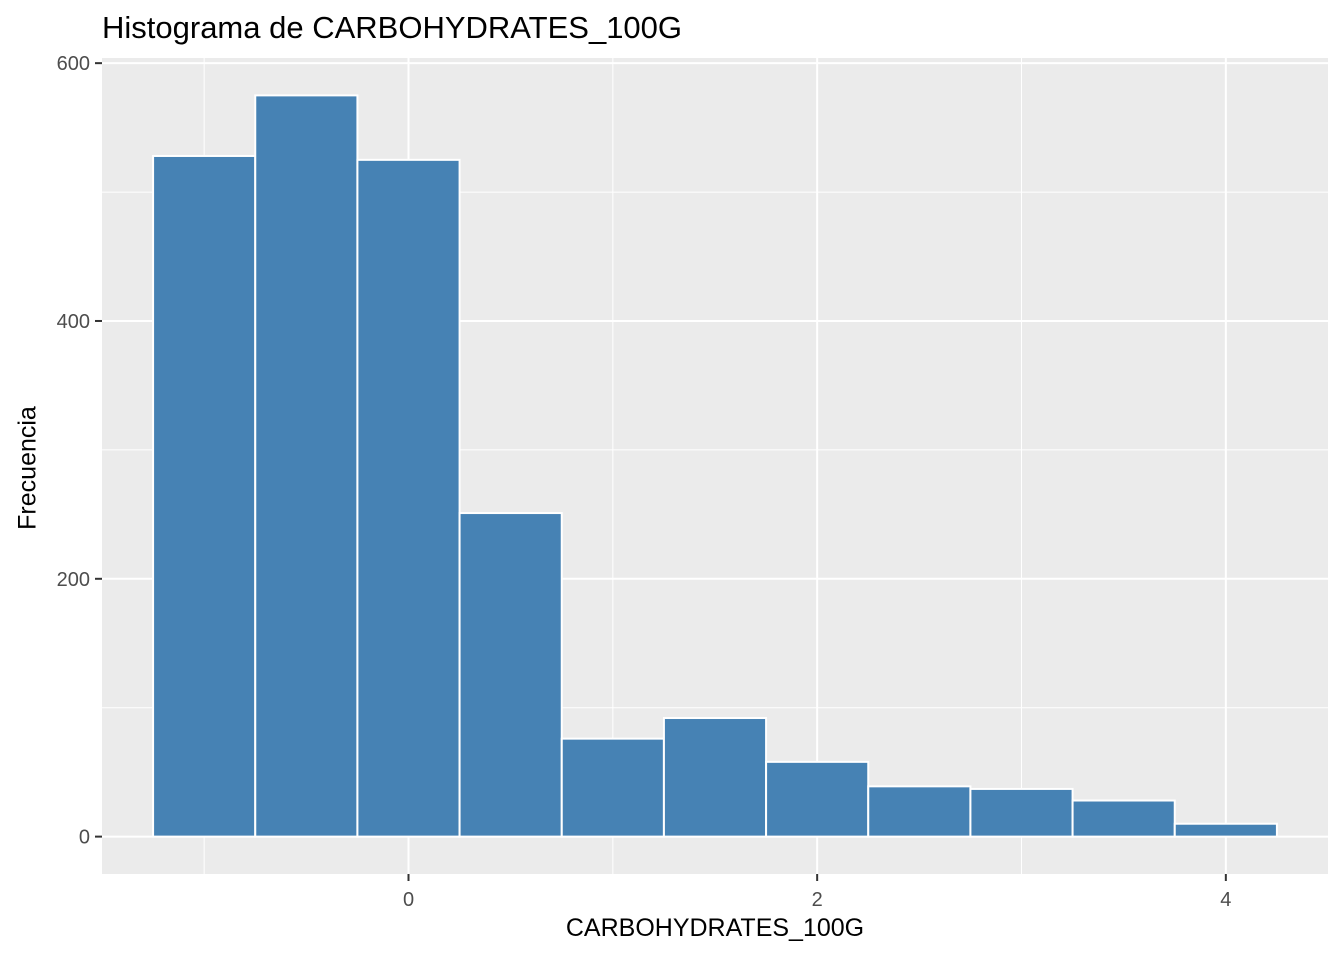  I want to click on x-tick-label: 2, so click(817, 900).